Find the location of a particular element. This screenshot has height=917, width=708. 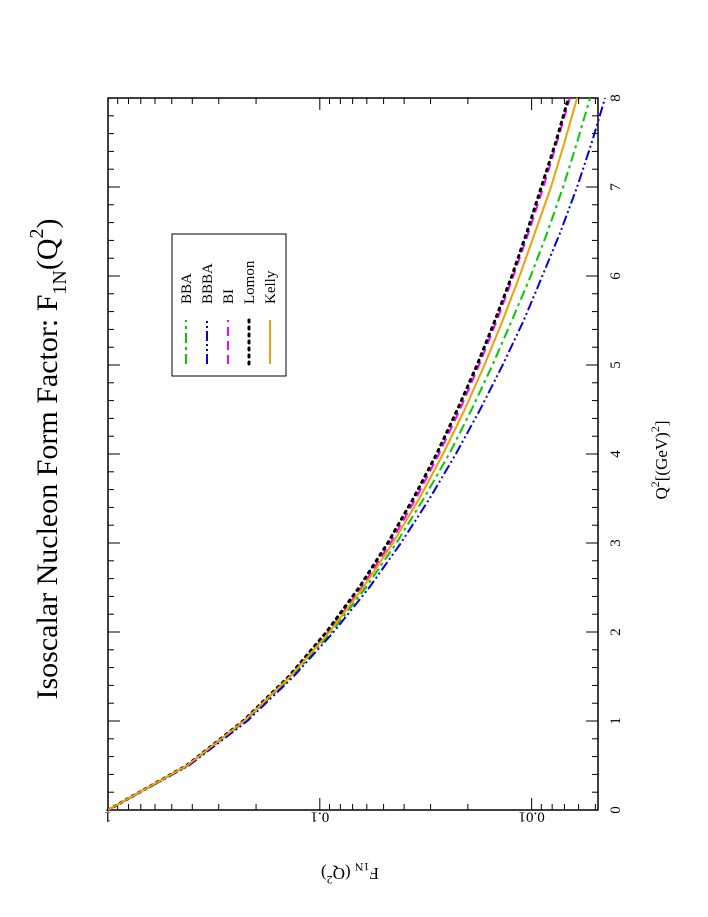

y-tick-label: 0.01 is located at coordinates (532, 816).